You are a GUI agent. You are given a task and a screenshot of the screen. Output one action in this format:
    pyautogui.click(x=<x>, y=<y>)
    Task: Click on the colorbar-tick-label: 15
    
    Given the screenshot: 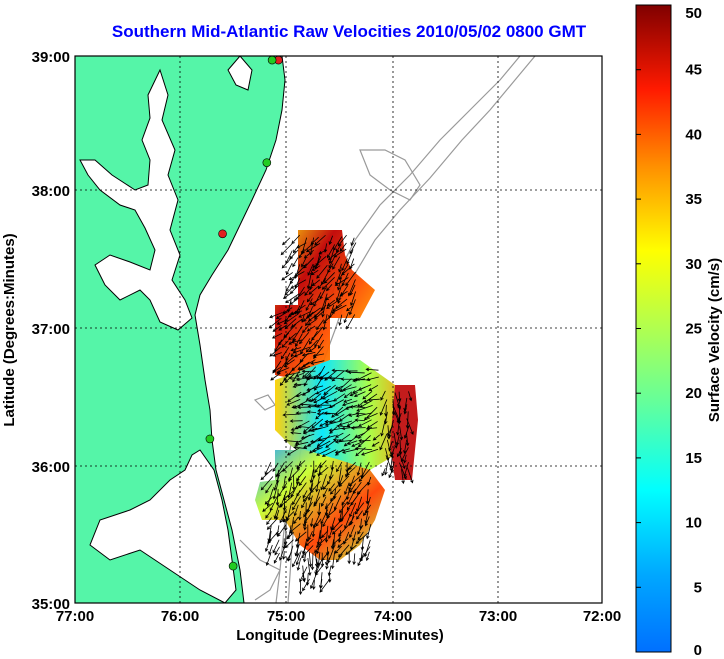 What is the action you would take?
    pyautogui.click(x=693, y=458)
    